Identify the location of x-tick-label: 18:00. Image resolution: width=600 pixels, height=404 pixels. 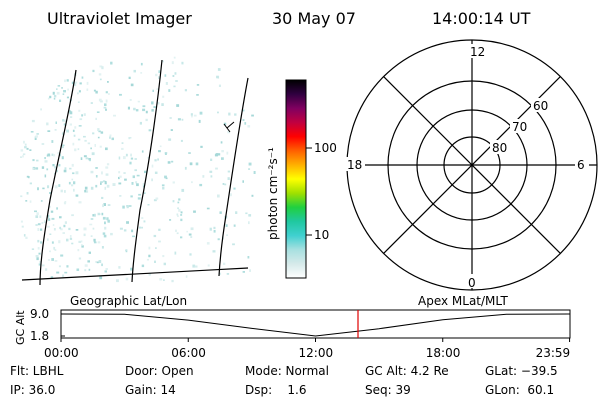
(443, 353).